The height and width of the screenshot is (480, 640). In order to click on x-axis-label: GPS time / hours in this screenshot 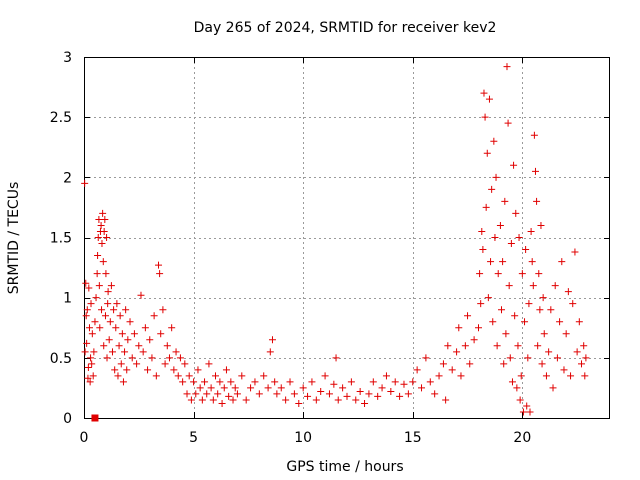, I will do `click(344, 467)`.